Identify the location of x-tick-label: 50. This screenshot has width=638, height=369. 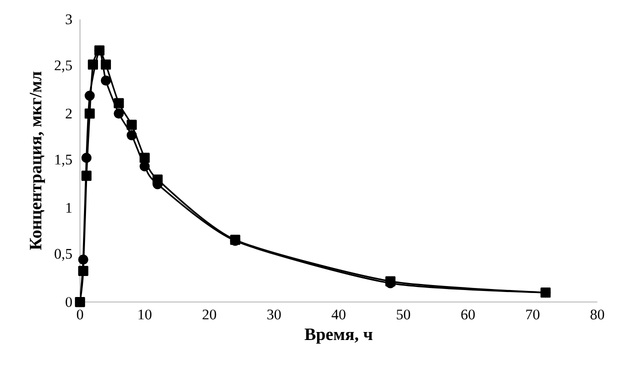
(403, 315).